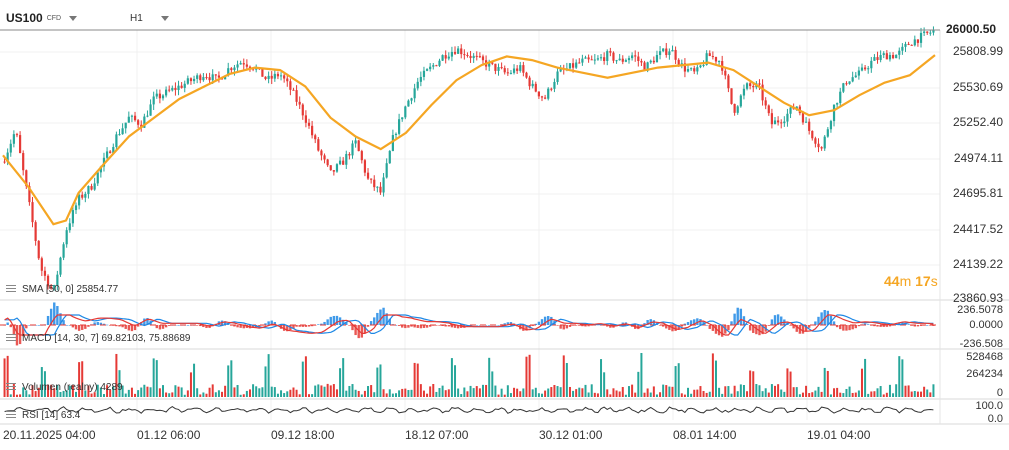  I want to click on macd-indicator-label: MACD [14, 30, 7] 69.82103, 75.88689, so click(98, 338).